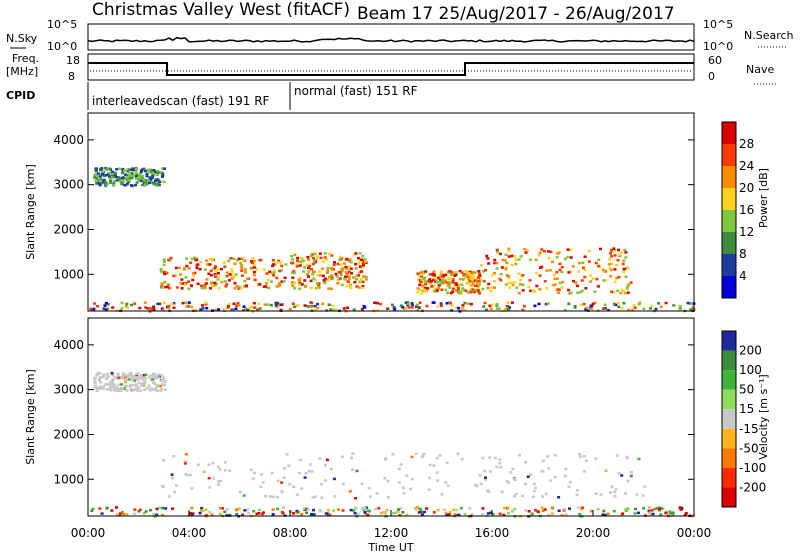 The image size is (800, 554). I want to click on beam-title: Beam 17 25/Aug/2017 - 26/Aug/2017, so click(516, 14).